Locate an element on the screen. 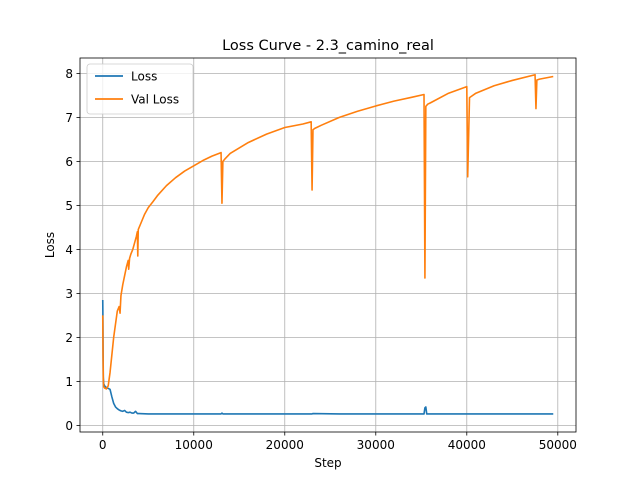 The height and width of the screenshot is (480, 640). legend-label-loss: Loss is located at coordinates (144, 77).